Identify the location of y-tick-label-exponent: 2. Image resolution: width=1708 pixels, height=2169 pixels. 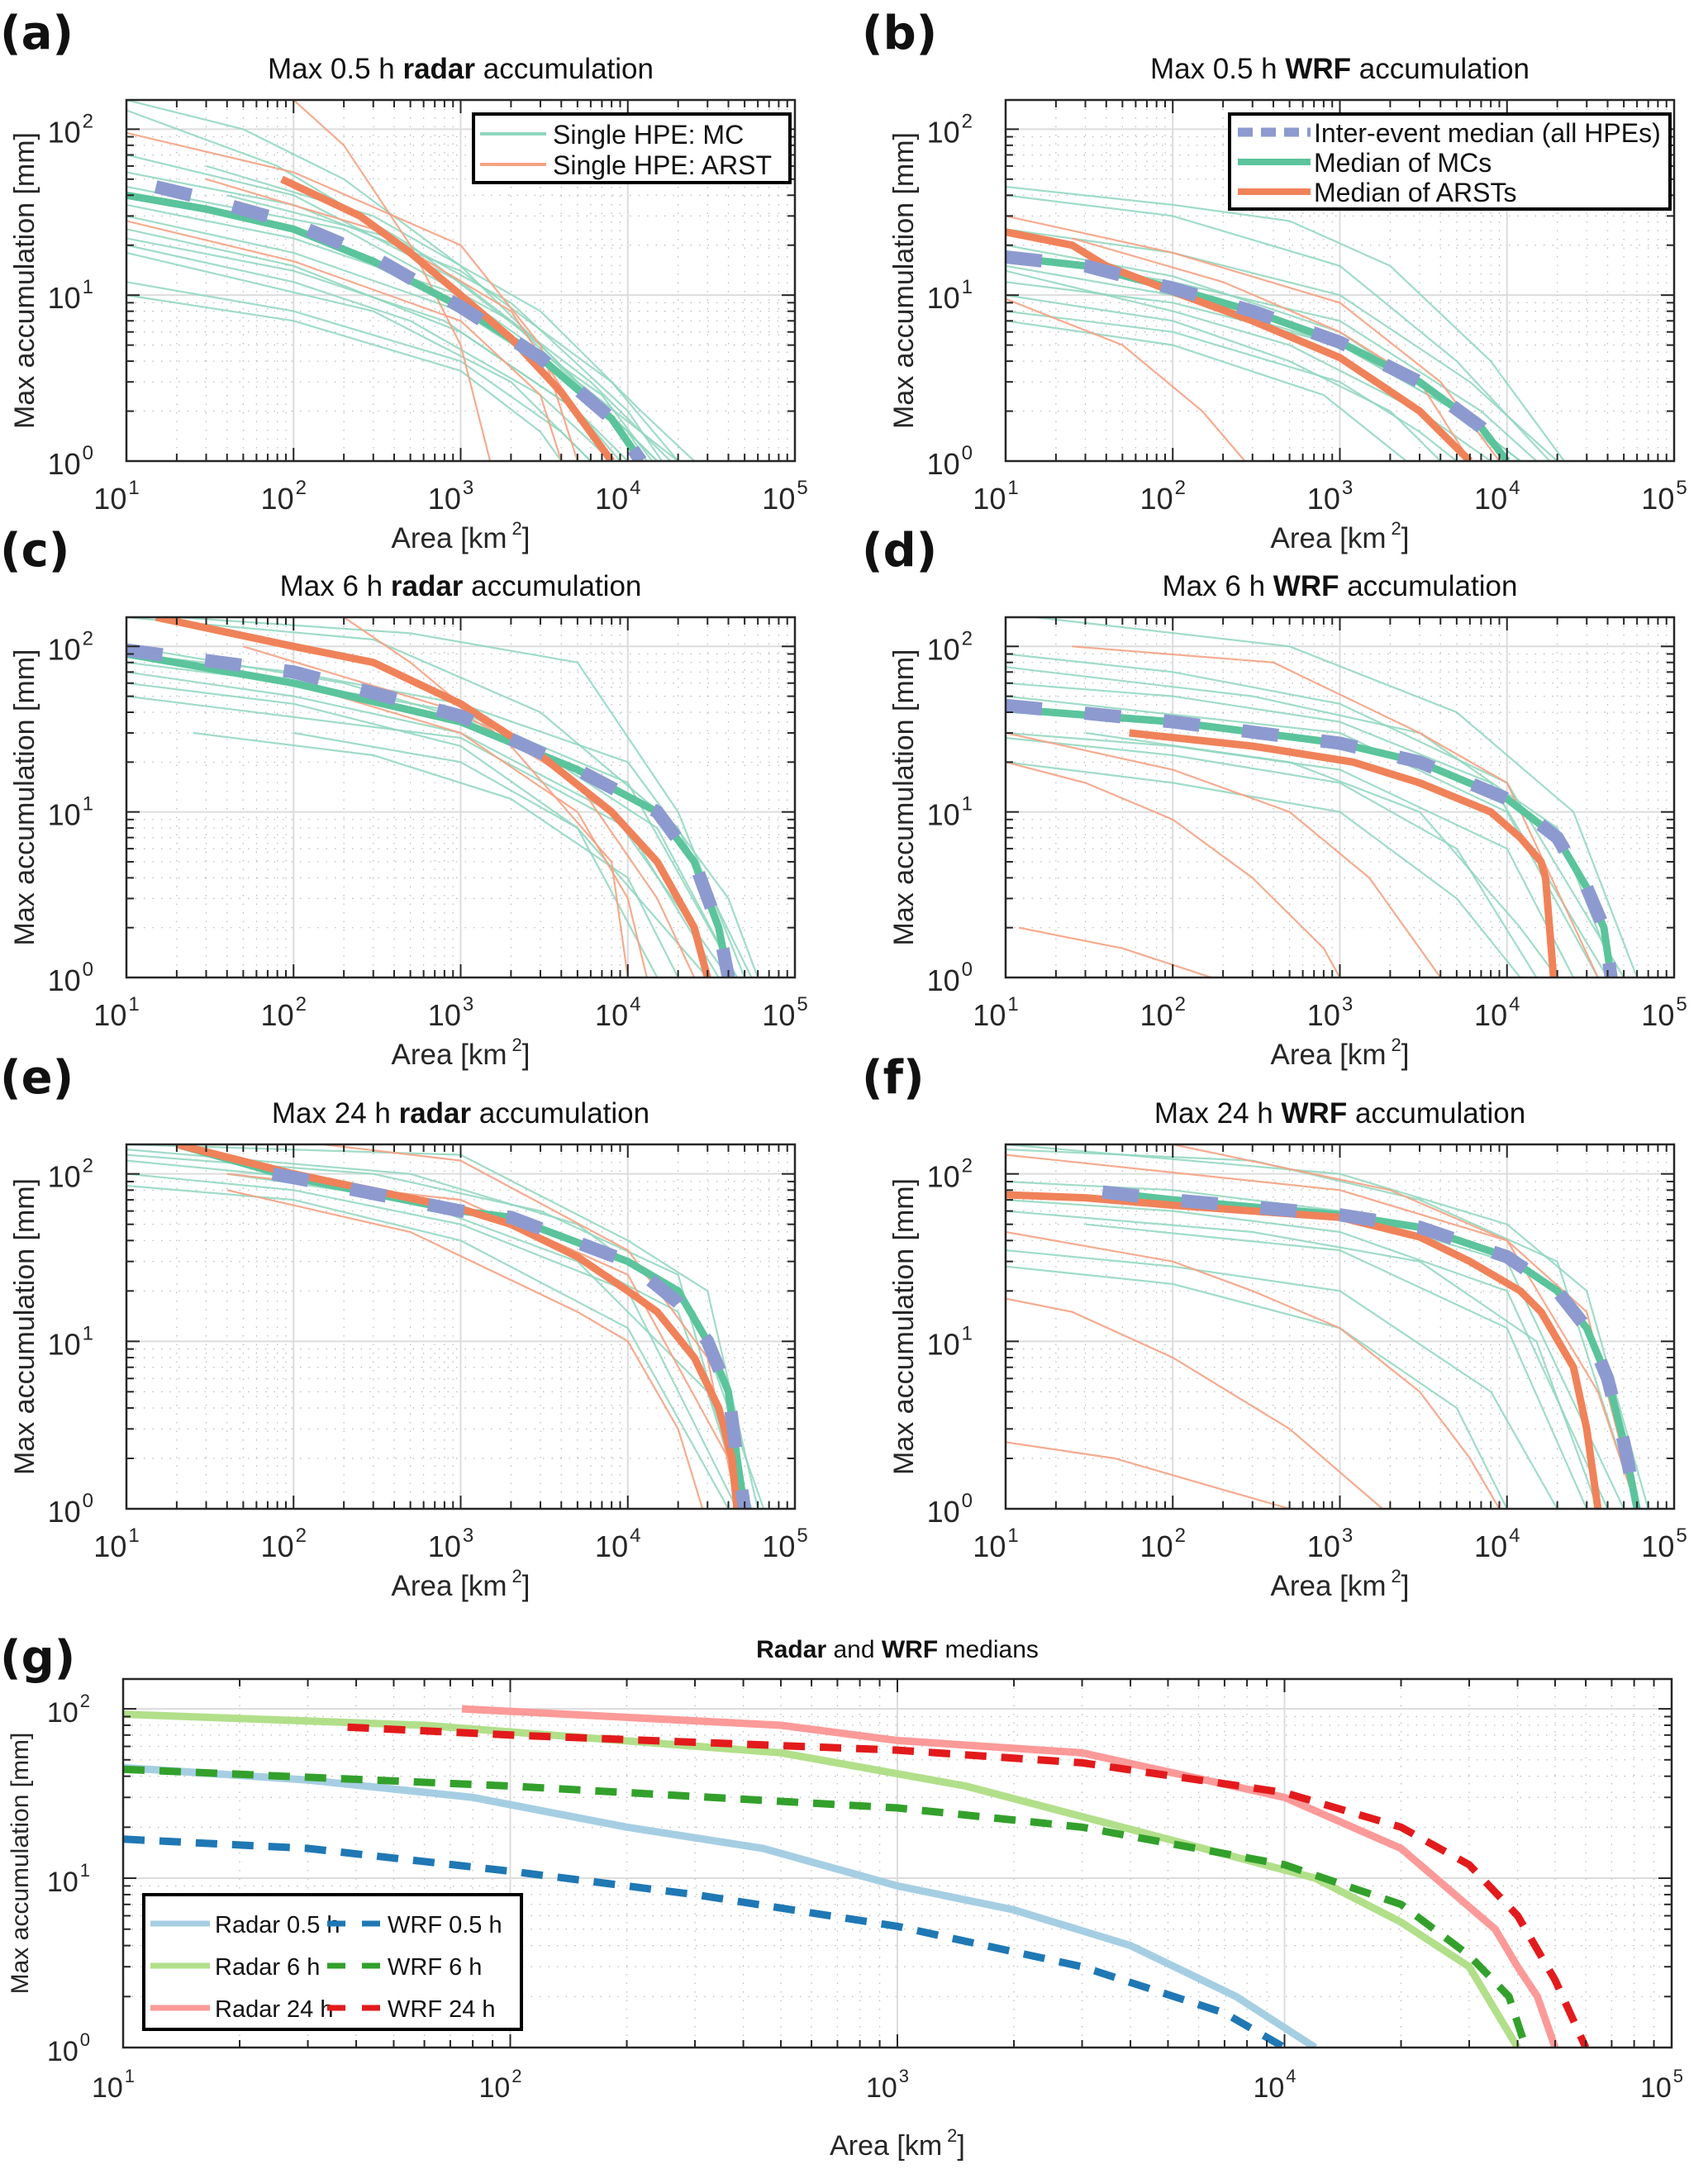
(967, 1166).